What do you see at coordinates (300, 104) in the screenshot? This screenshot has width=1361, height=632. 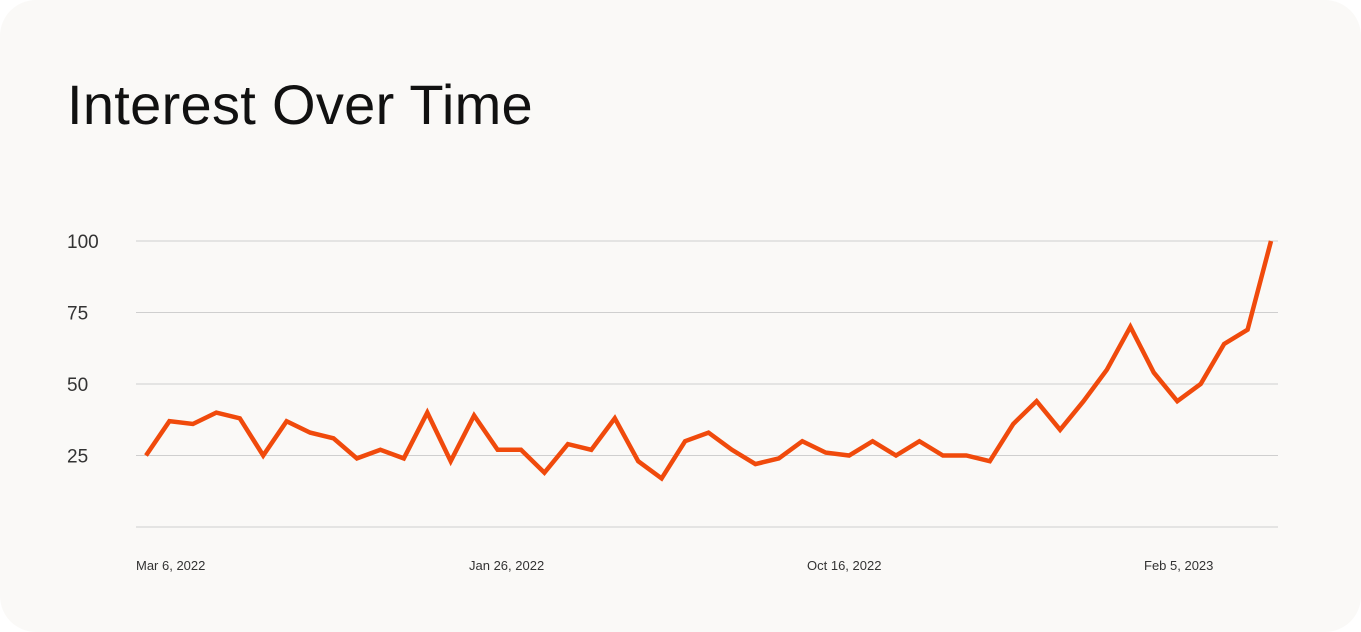 I see `chart-title: Interest Over Time` at bounding box center [300, 104].